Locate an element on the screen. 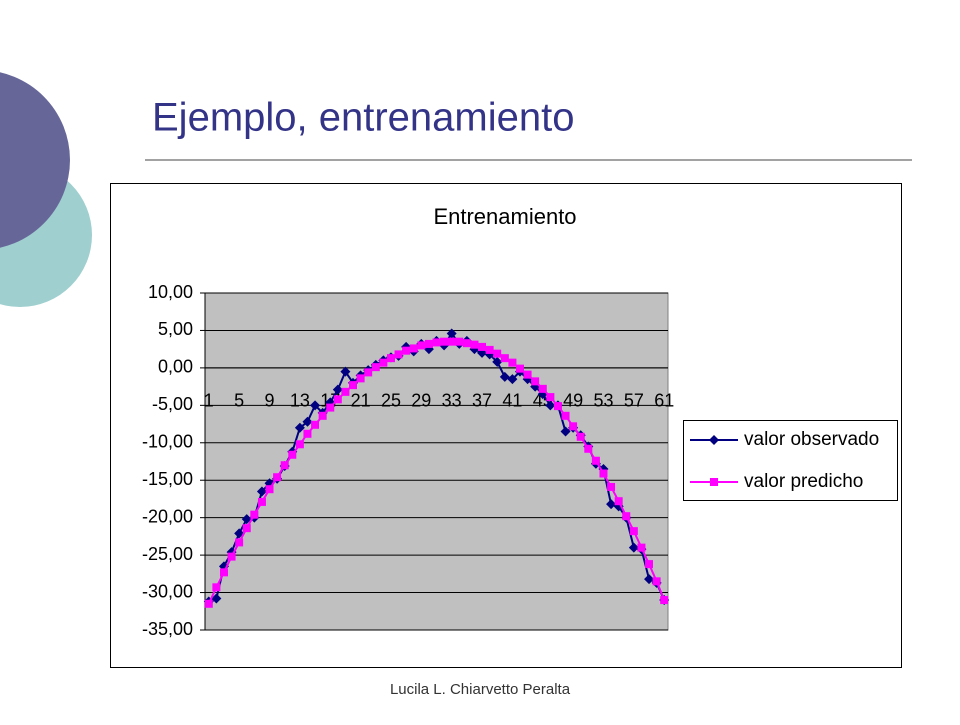  x-tick-label: 61 is located at coordinates (664, 401).